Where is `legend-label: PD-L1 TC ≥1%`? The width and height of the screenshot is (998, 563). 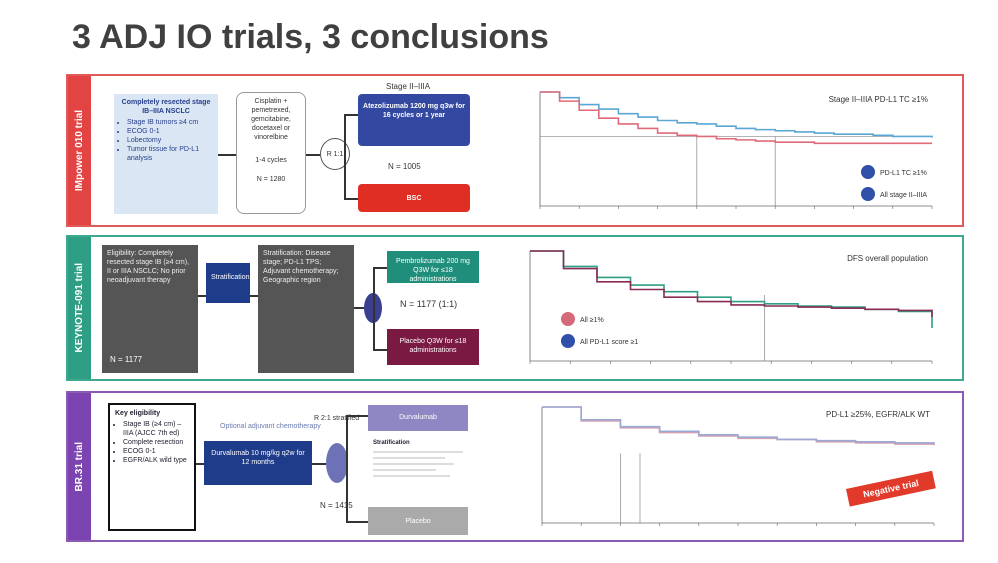 legend-label: PD-L1 TC ≥1% is located at coordinates (903, 173).